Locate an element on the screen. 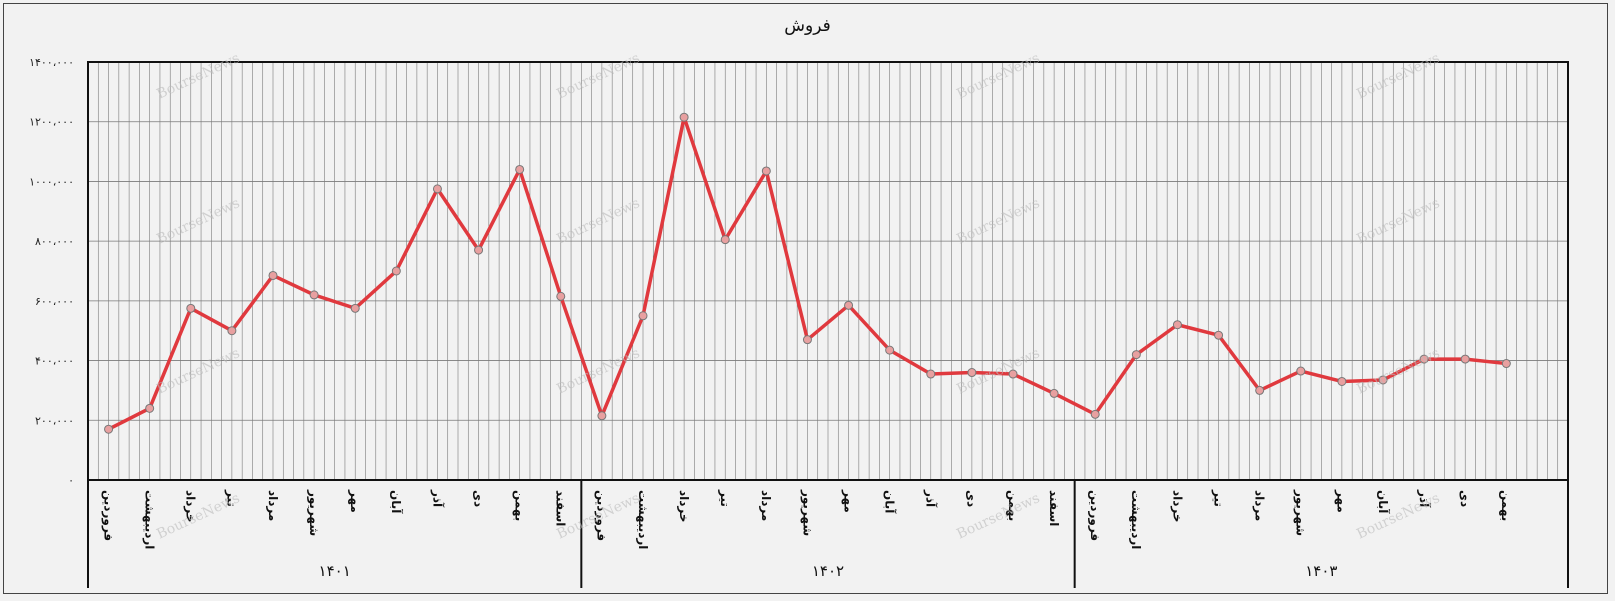 The height and width of the screenshot is (601, 1615). y-tick-label: ۴۰۰،۰۰۰ is located at coordinates (54, 361).